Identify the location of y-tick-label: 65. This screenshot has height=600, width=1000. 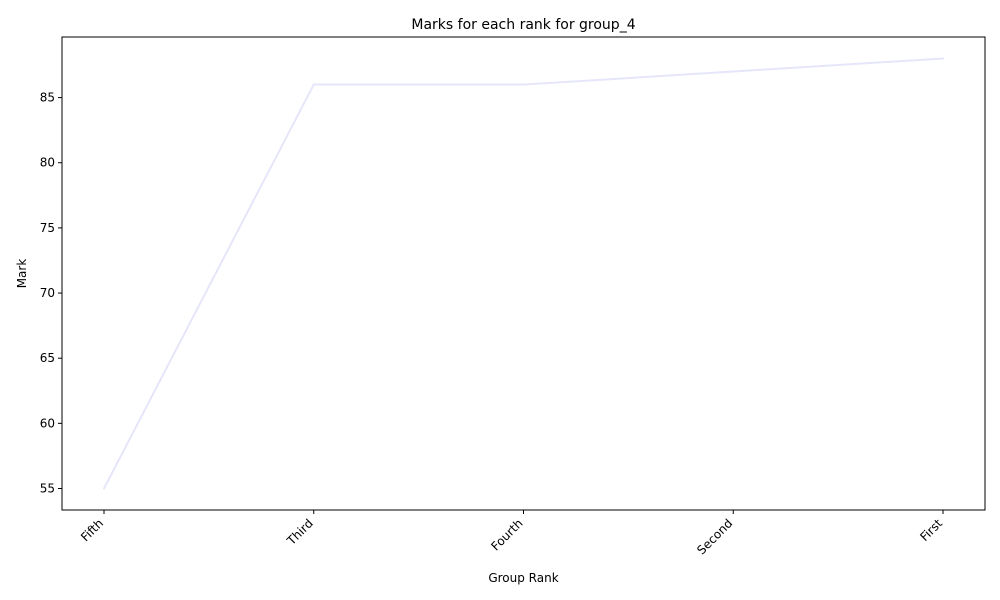
(47, 358).